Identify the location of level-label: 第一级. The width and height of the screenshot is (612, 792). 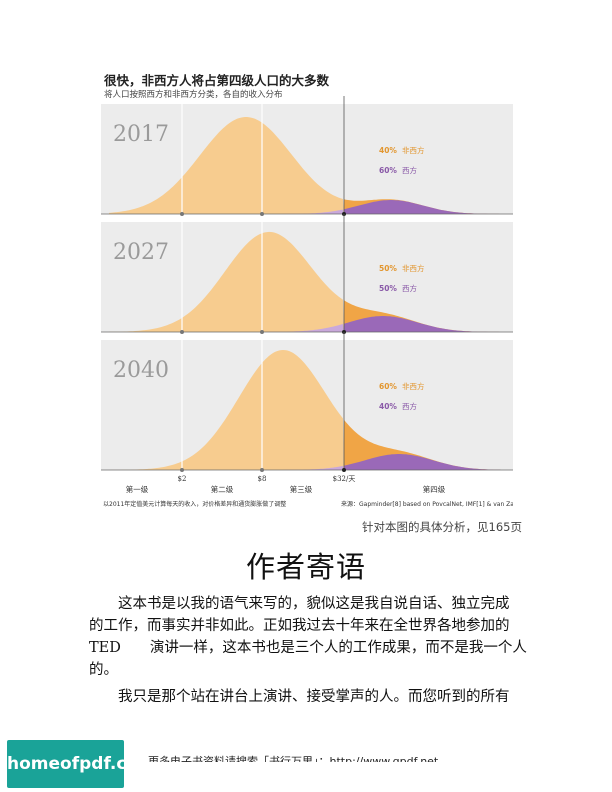
(137, 489).